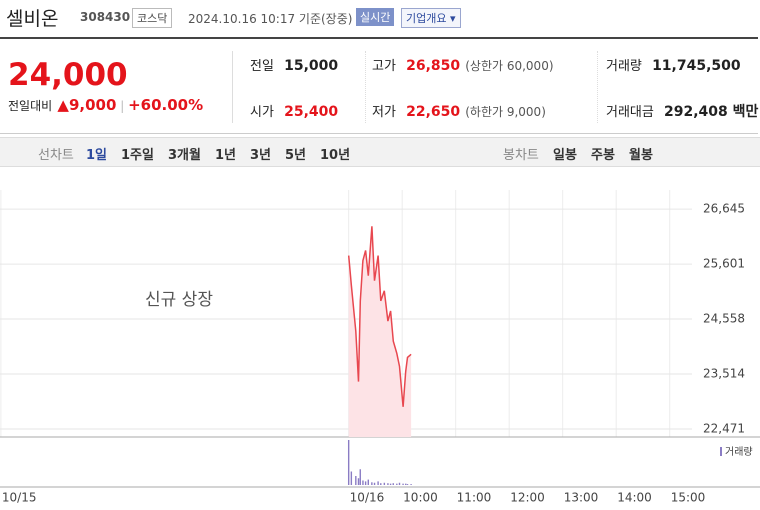 This screenshot has width=760, height=510. What do you see at coordinates (603, 155) in the screenshot?
I see `tab: 주봉` at bounding box center [603, 155].